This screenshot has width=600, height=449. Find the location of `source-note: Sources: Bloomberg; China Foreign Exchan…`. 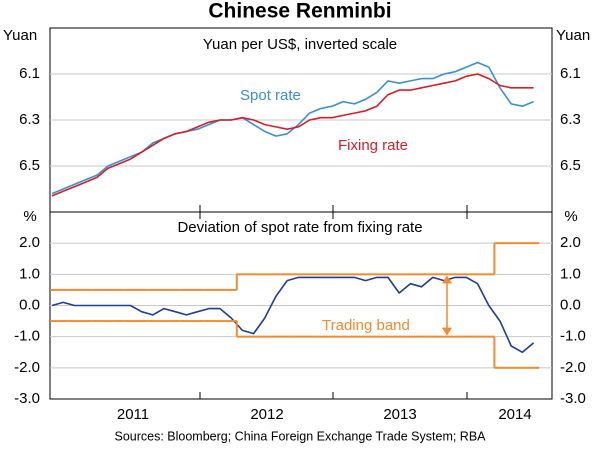

source-note: Sources: Bloomberg; China Foreign Exchan… is located at coordinates (300, 436).